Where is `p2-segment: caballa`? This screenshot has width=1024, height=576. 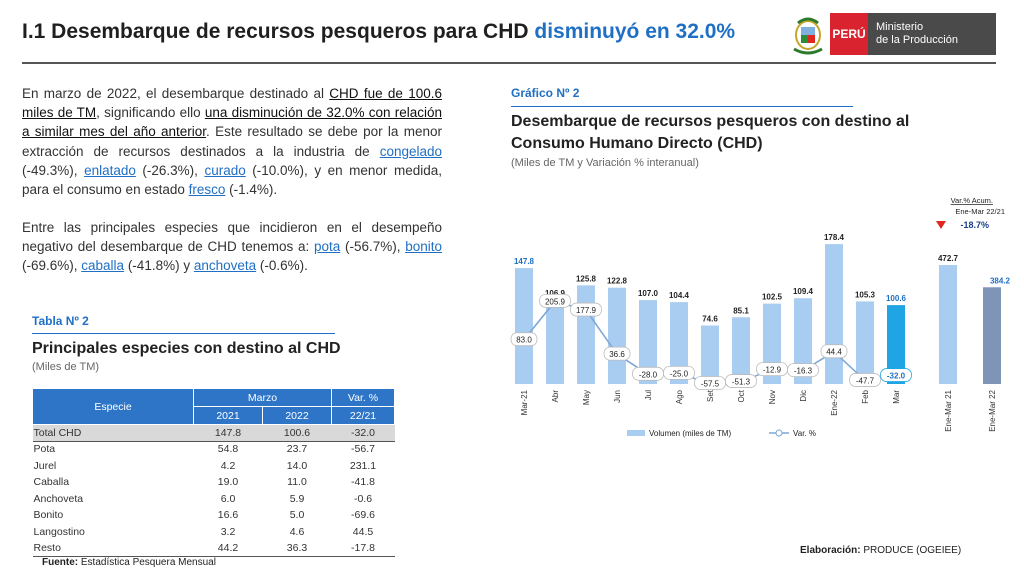 p2-segment: caballa is located at coordinates (103, 266).